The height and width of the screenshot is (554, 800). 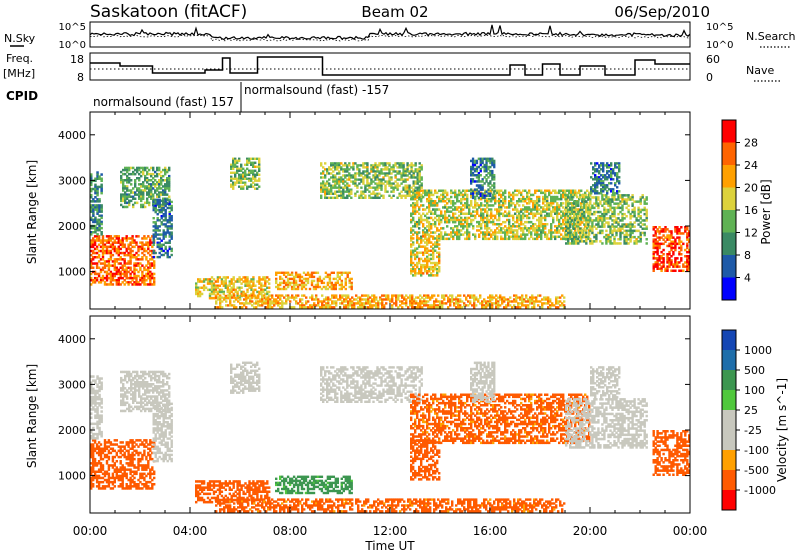 I want to click on cpid-label: CPID, so click(x=22, y=96).